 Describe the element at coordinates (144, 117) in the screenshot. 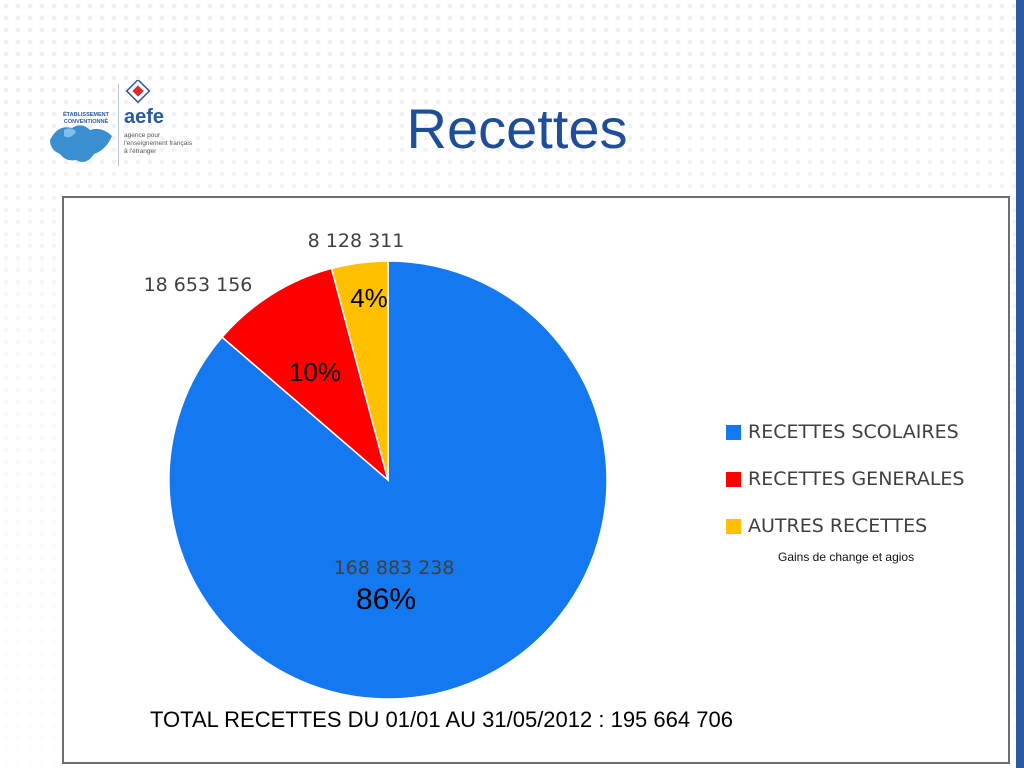

I see `logo-brand: aefe` at that location.